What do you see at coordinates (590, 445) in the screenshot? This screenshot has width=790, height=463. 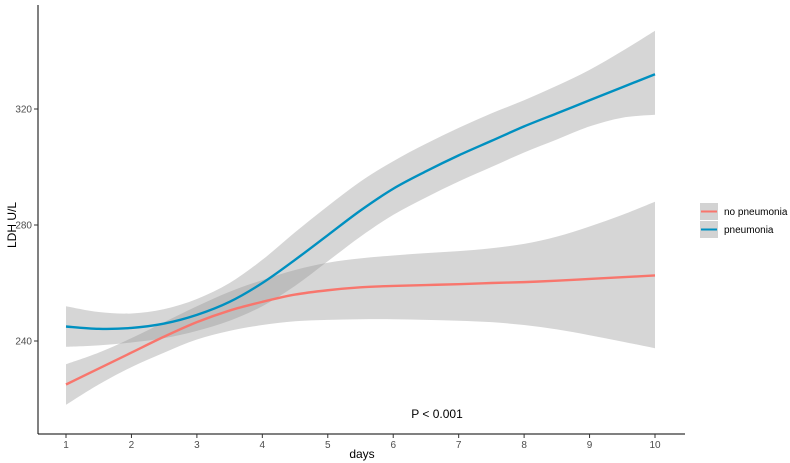 I see `x-tick-label: 9` at bounding box center [590, 445].